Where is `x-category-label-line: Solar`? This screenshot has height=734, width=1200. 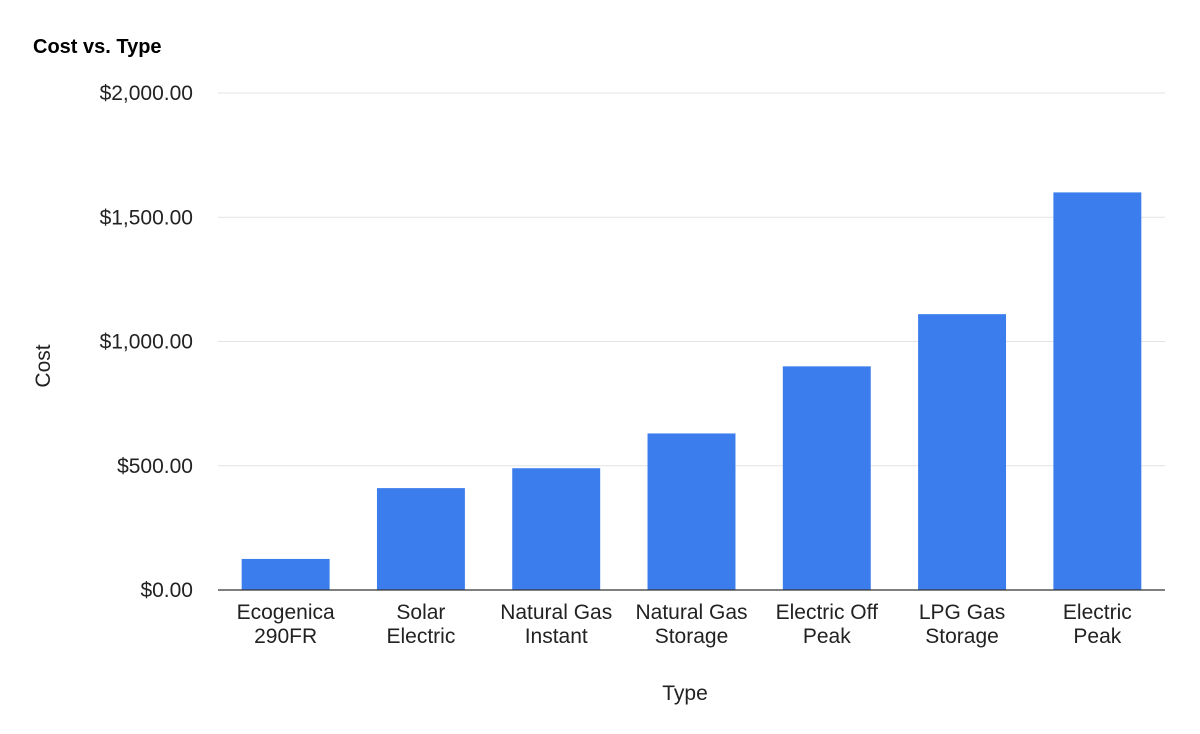
x-category-label-line: Solar is located at coordinates (420, 612).